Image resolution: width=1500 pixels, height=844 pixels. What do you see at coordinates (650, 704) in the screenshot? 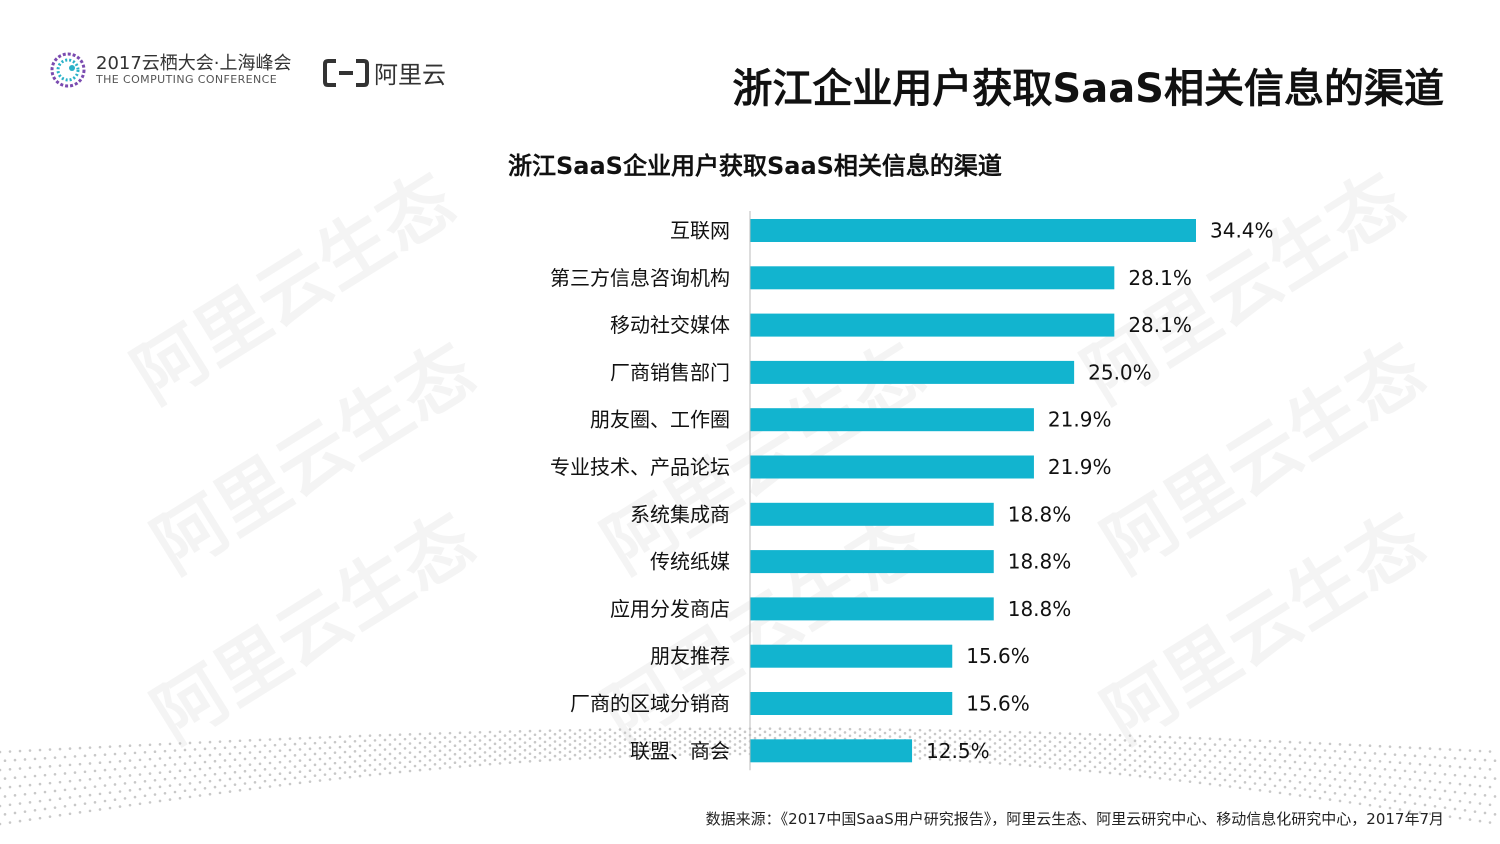
I see `category-label: 厂商的区域分销商` at bounding box center [650, 704].